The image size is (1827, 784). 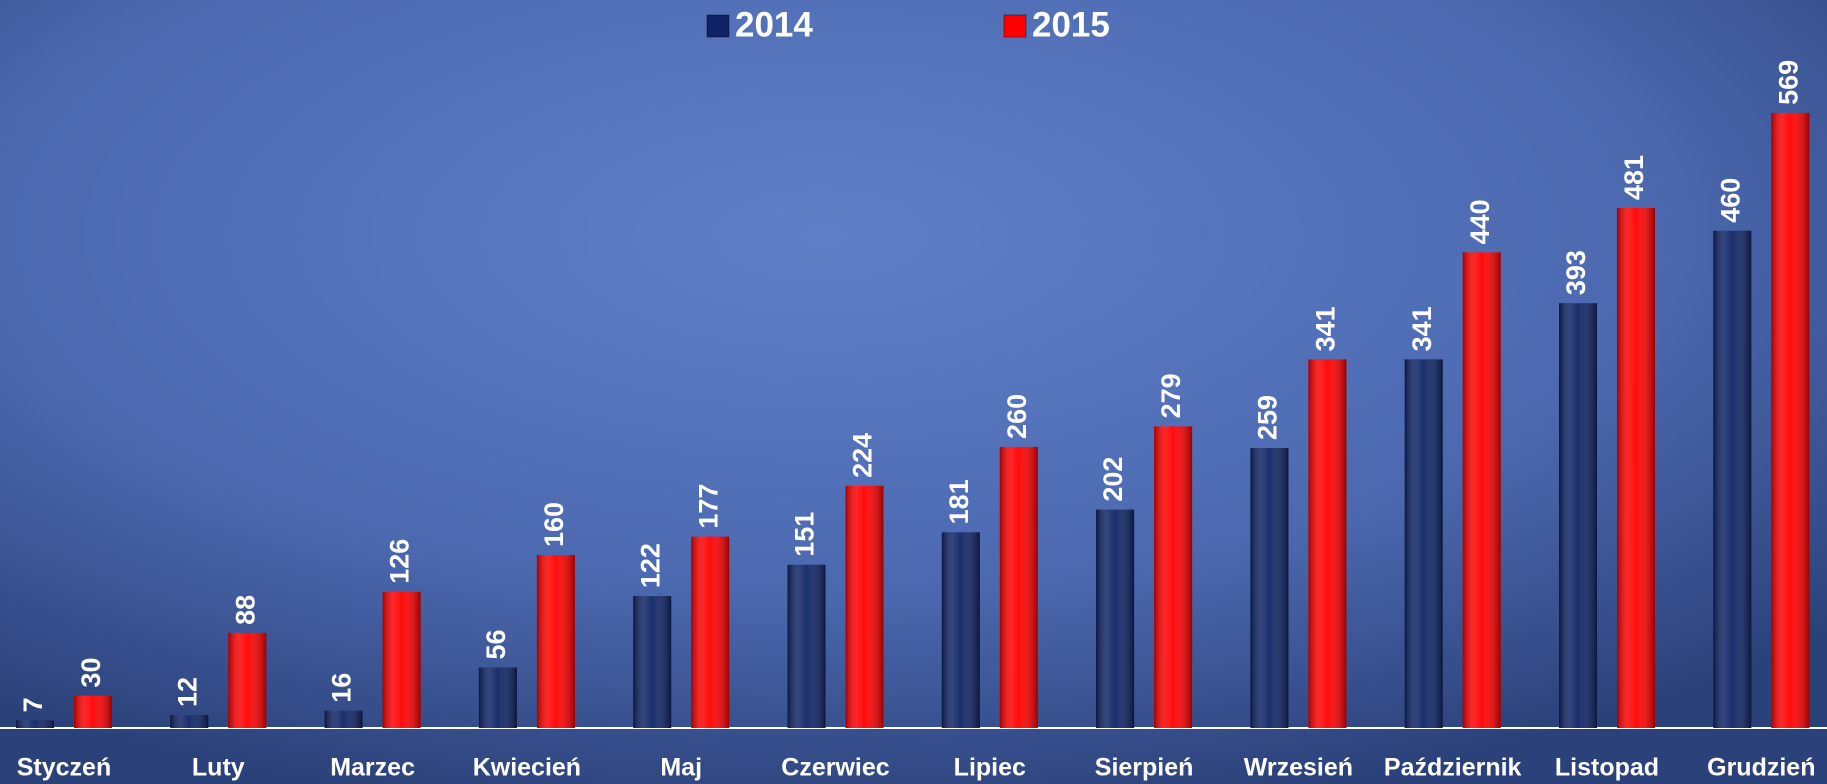 What do you see at coordinates (1268, 417) in the screenshot?
I see `value-label: 259` at bounding box center [1268, 417].